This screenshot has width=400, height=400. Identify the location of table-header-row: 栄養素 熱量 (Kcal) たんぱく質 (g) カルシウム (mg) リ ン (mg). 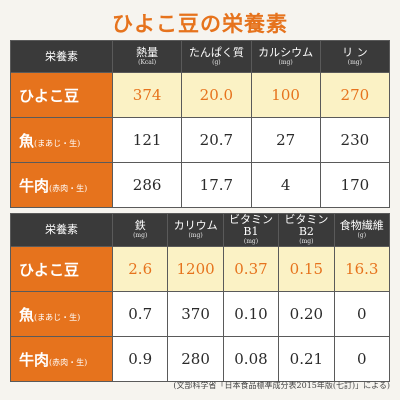
(200, 56).